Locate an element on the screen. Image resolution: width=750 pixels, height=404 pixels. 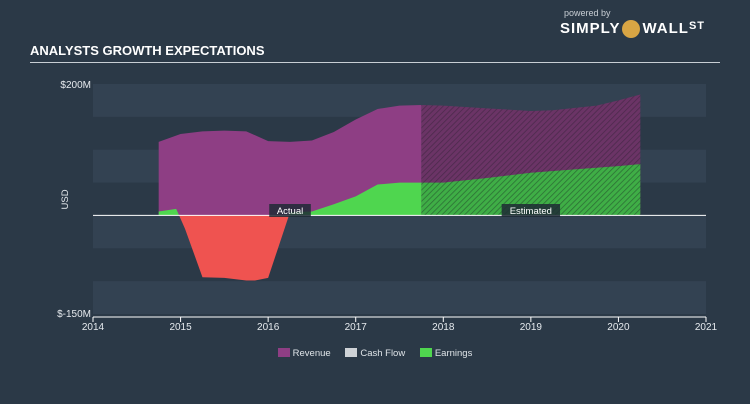
chart-title: ANALYSTS GROWTH EXPECTATIONS is located at coordinates (147, 50).